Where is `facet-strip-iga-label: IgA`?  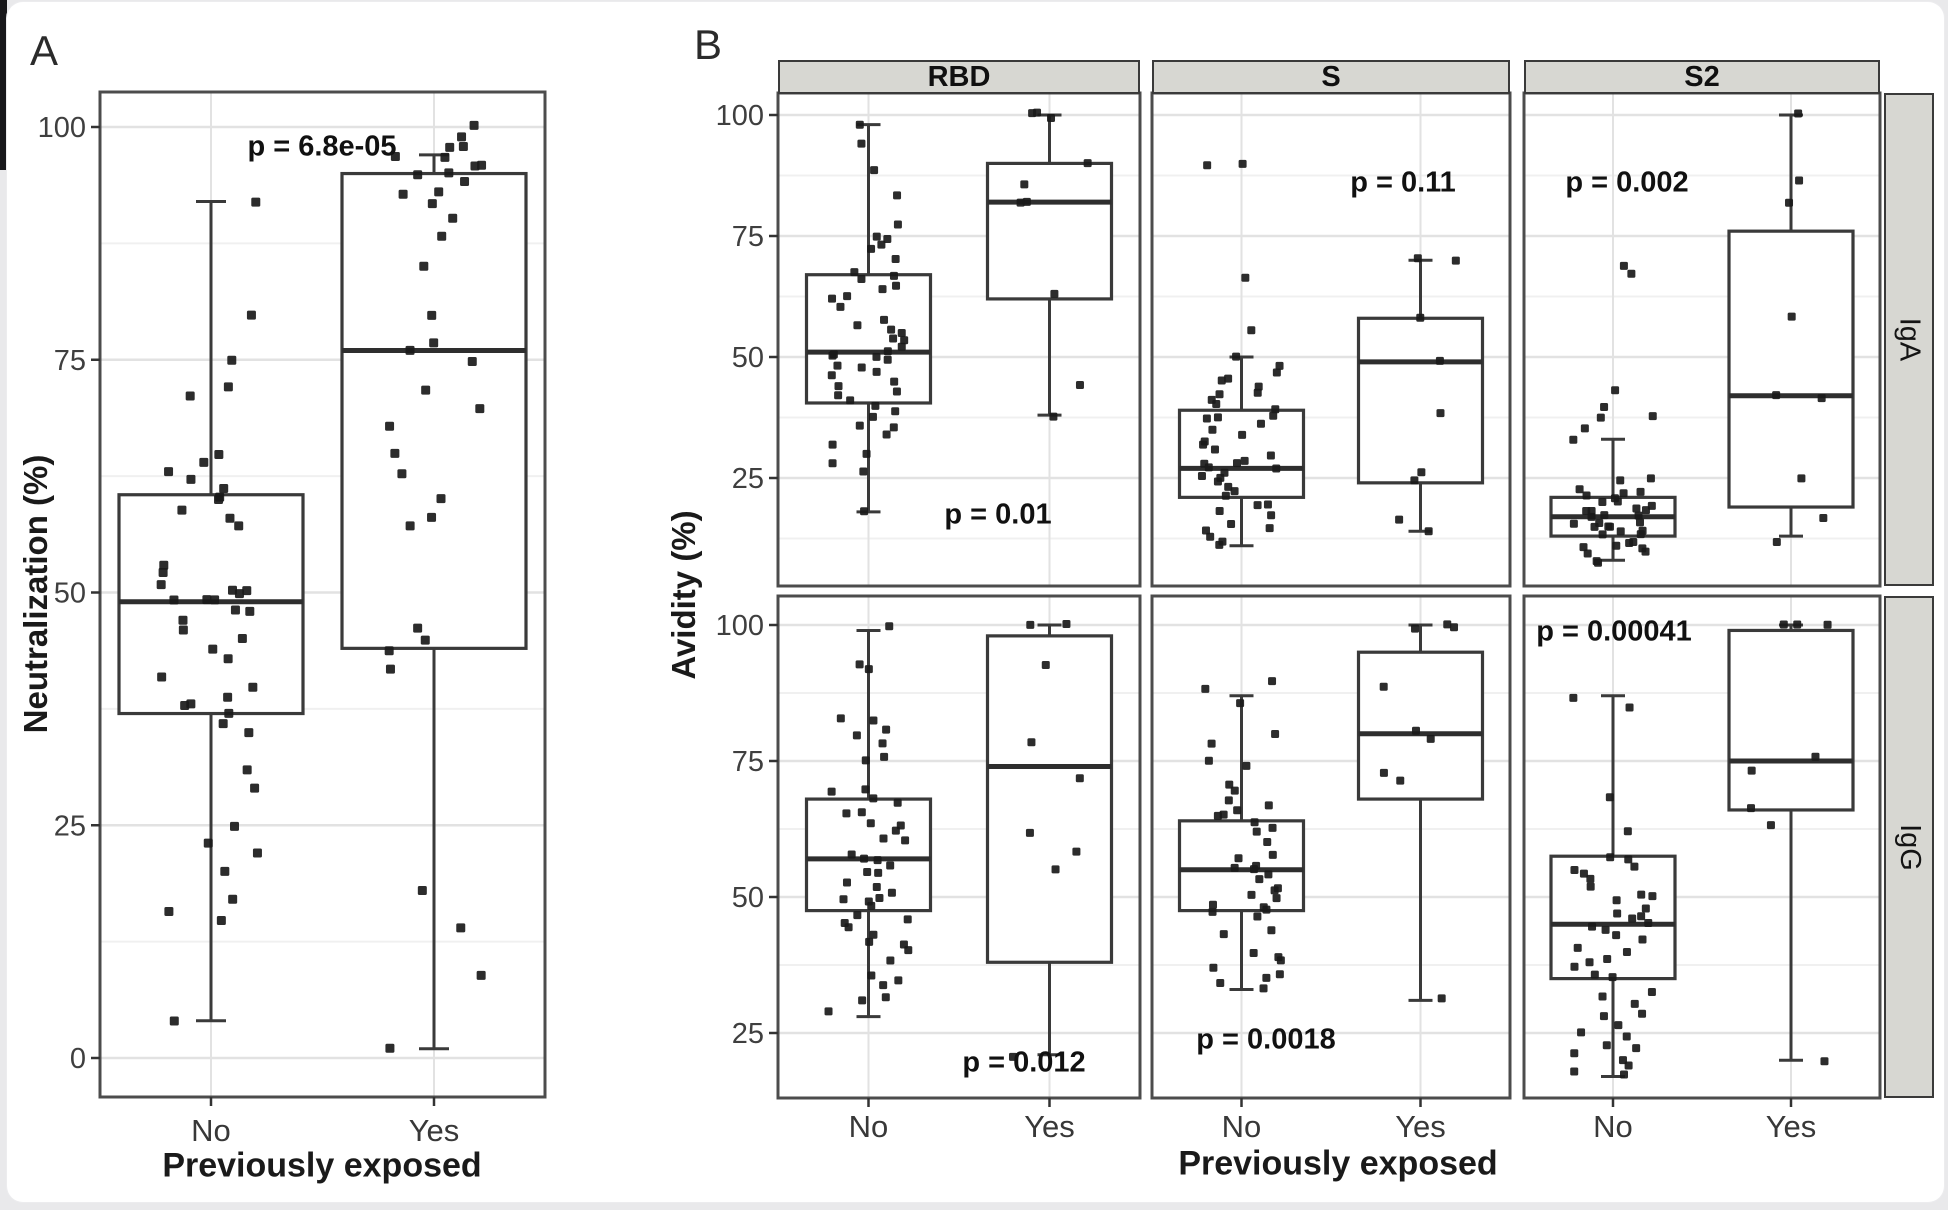 facet-strip-iga-label: IgA is located at coordinates (1909, 339).